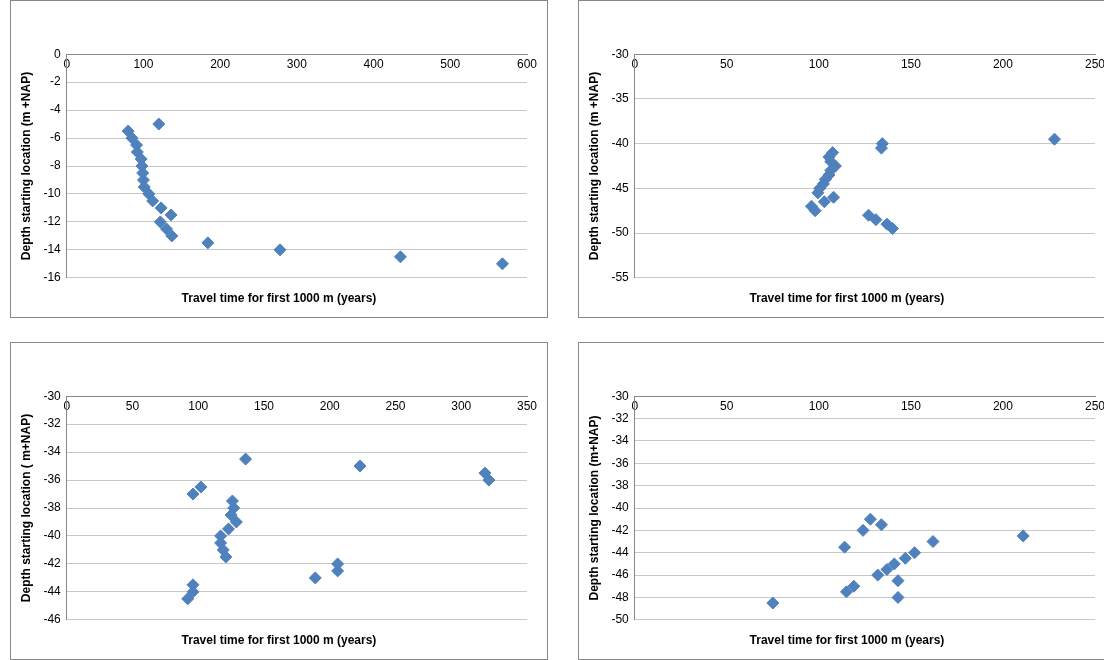 Image resolution: width=1104 pixels, height=660 pixels. Describe the element at coordinates (620, 596) in the screenshot. I see `y-tick-label: -48` at that location.